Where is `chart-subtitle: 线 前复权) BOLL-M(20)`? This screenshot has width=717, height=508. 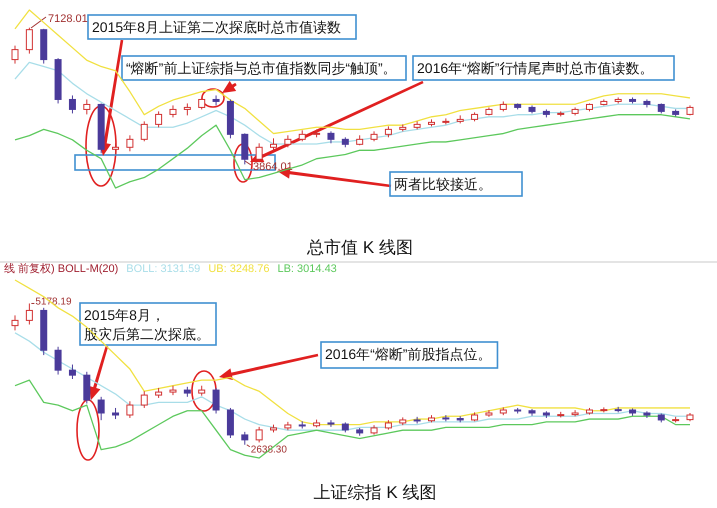
chart-subtitle: 线 前复权) BOLL-M(20) is located at coordinates (61, 268).